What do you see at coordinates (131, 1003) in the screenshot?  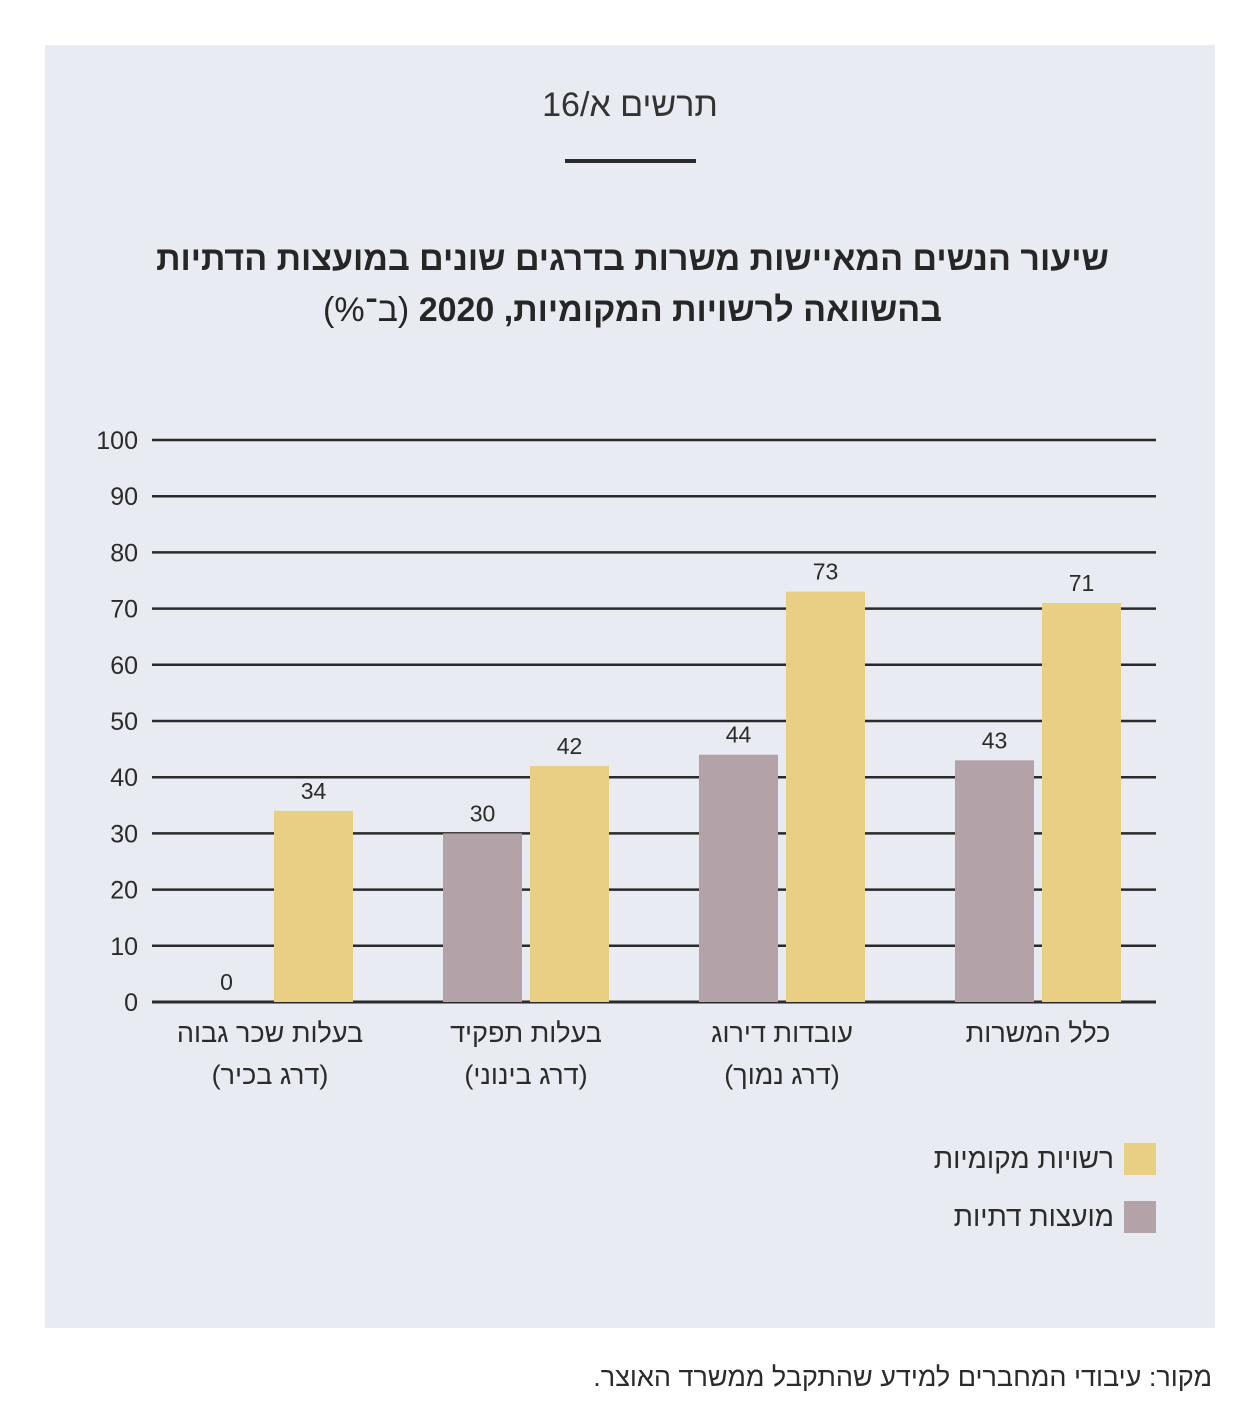 I see `y-tick-label: 0` at bounding box center [131, 1003].